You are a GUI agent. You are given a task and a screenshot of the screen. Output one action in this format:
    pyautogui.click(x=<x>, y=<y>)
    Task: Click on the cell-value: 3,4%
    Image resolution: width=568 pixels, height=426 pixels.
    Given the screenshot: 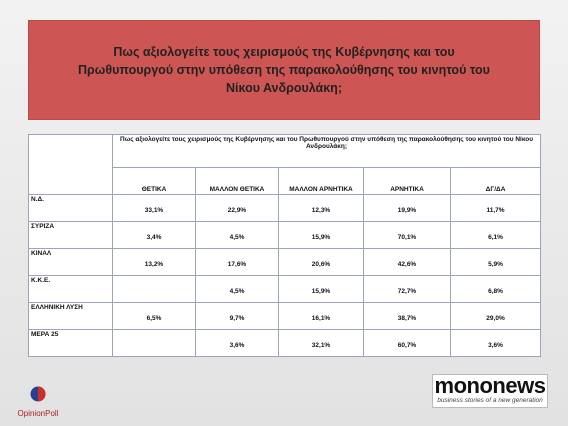 What is the action you would take?
    pyautogui.click(x=154, y=235)
    